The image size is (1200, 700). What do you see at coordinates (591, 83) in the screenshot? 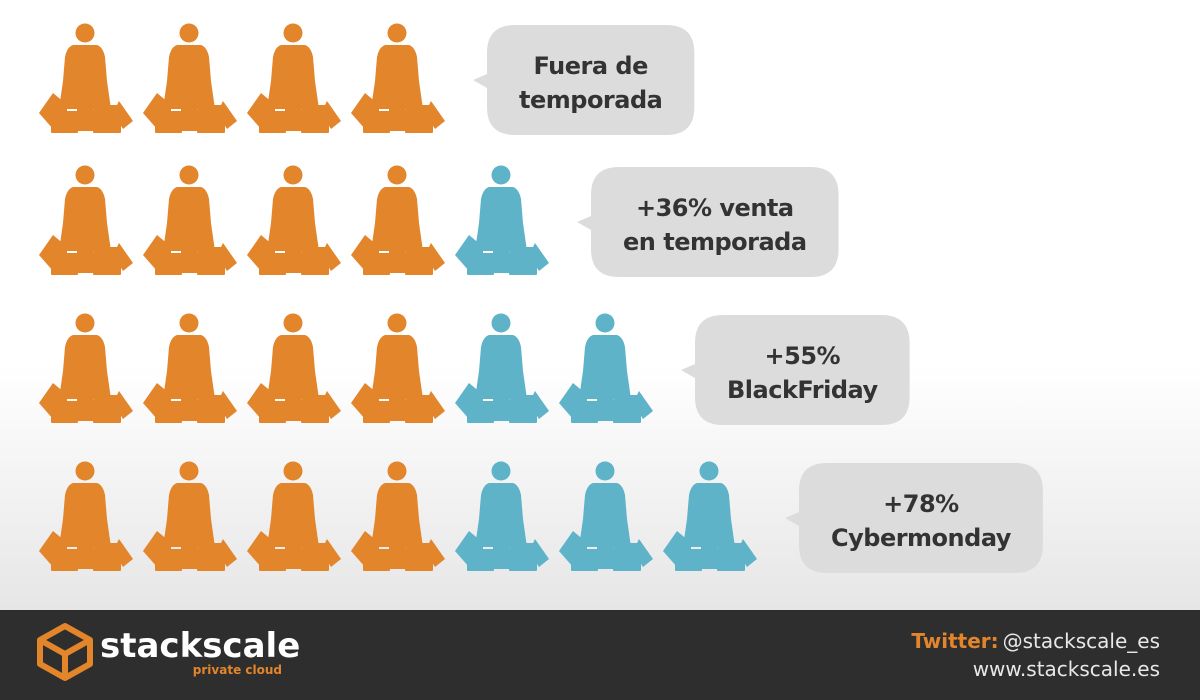
I see `bubble-text-group: Fuera de temporada` at bounding box center [591, 83].